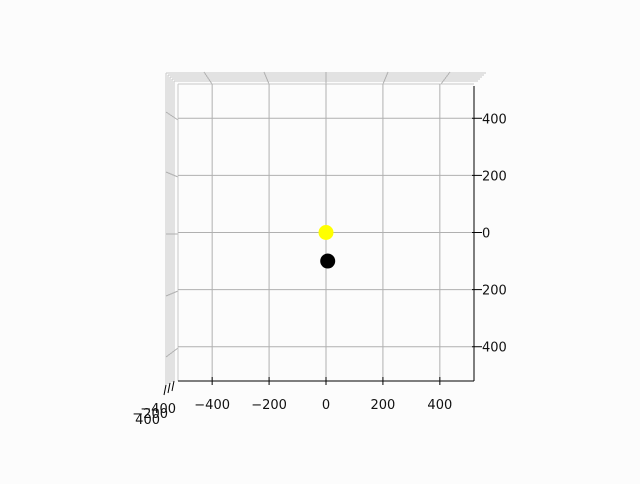 The height and width of the screenshot is (484, 640). Describe the element at coordinates (486, 234) in the screenshot. I see `y-tick-label: 0` at that location.